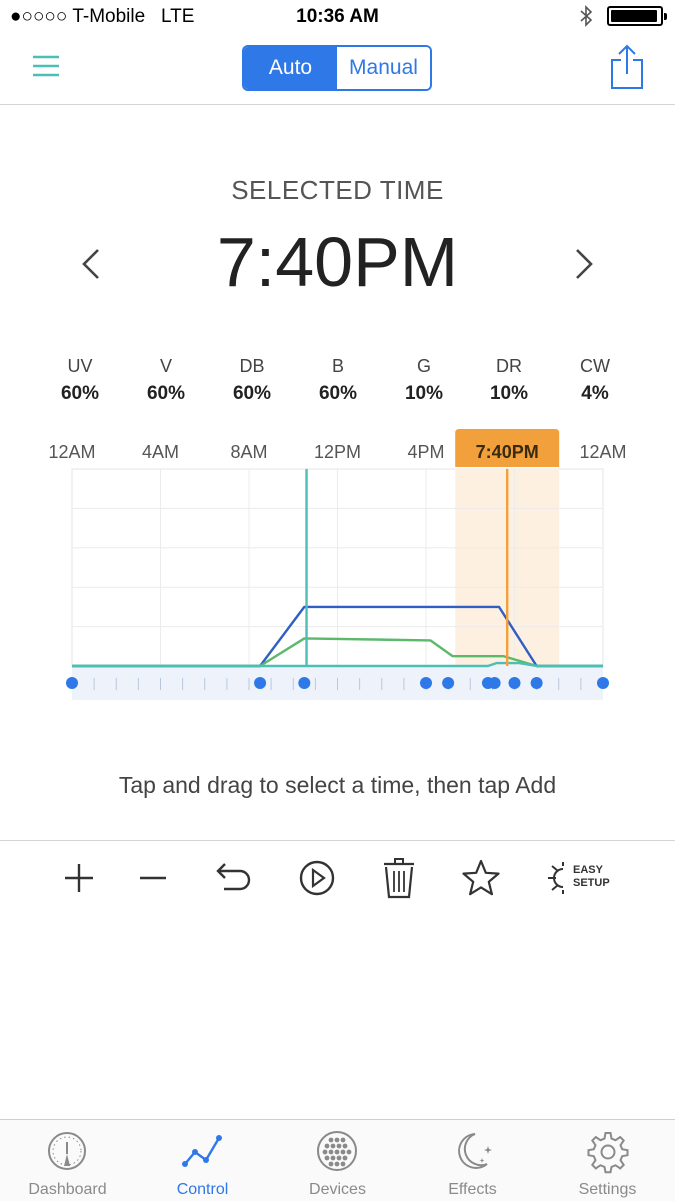 Image resolution: width=675 pixels, height=1201 pixels. What do you see at coordinates (595, 393) in the screenshot?
I see `channel-value: 4%` at bounding box center [595, 393].